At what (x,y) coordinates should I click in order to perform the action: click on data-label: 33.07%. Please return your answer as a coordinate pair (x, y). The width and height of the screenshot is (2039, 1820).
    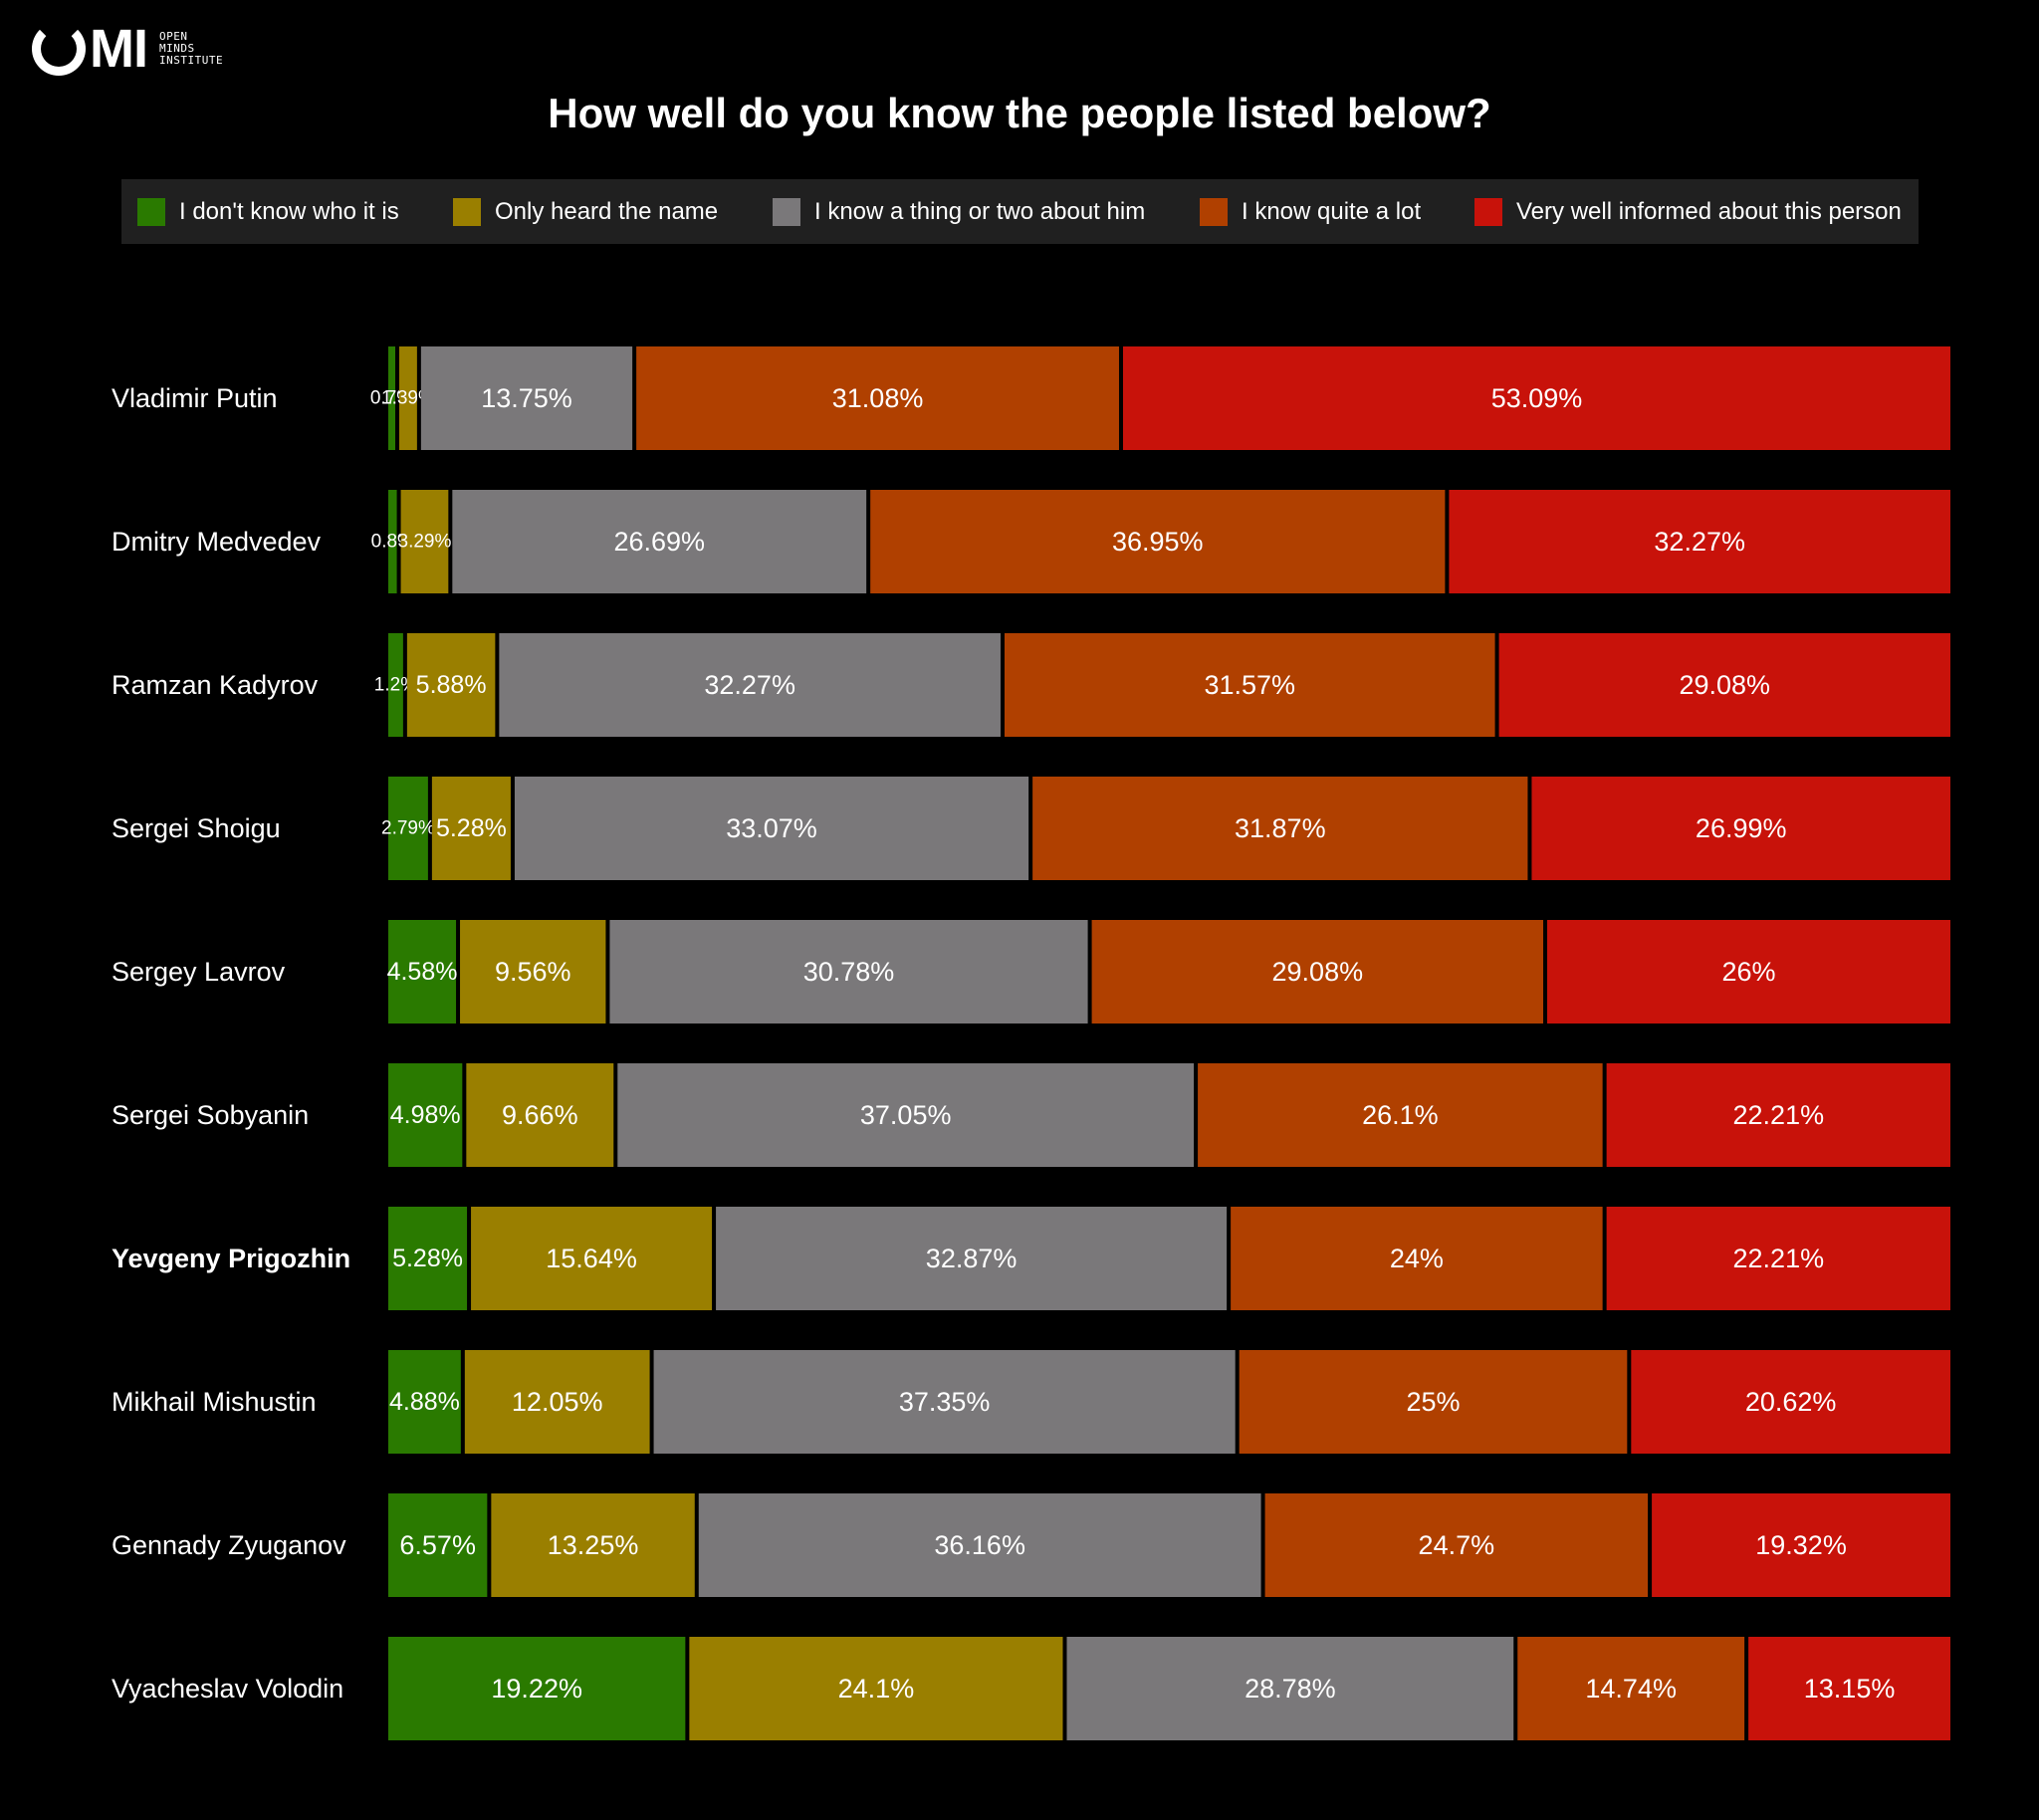
    Looking at the image, I should click on (771, 828).